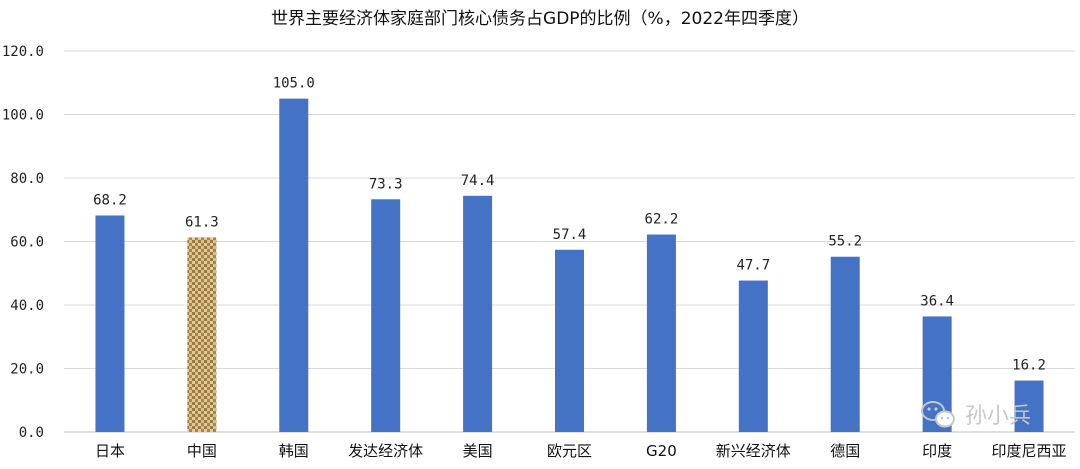  What do you see at coordinates (294, 84) in the screenshot?
I see `data-label: 105.0` at bounding box center [294, 84].